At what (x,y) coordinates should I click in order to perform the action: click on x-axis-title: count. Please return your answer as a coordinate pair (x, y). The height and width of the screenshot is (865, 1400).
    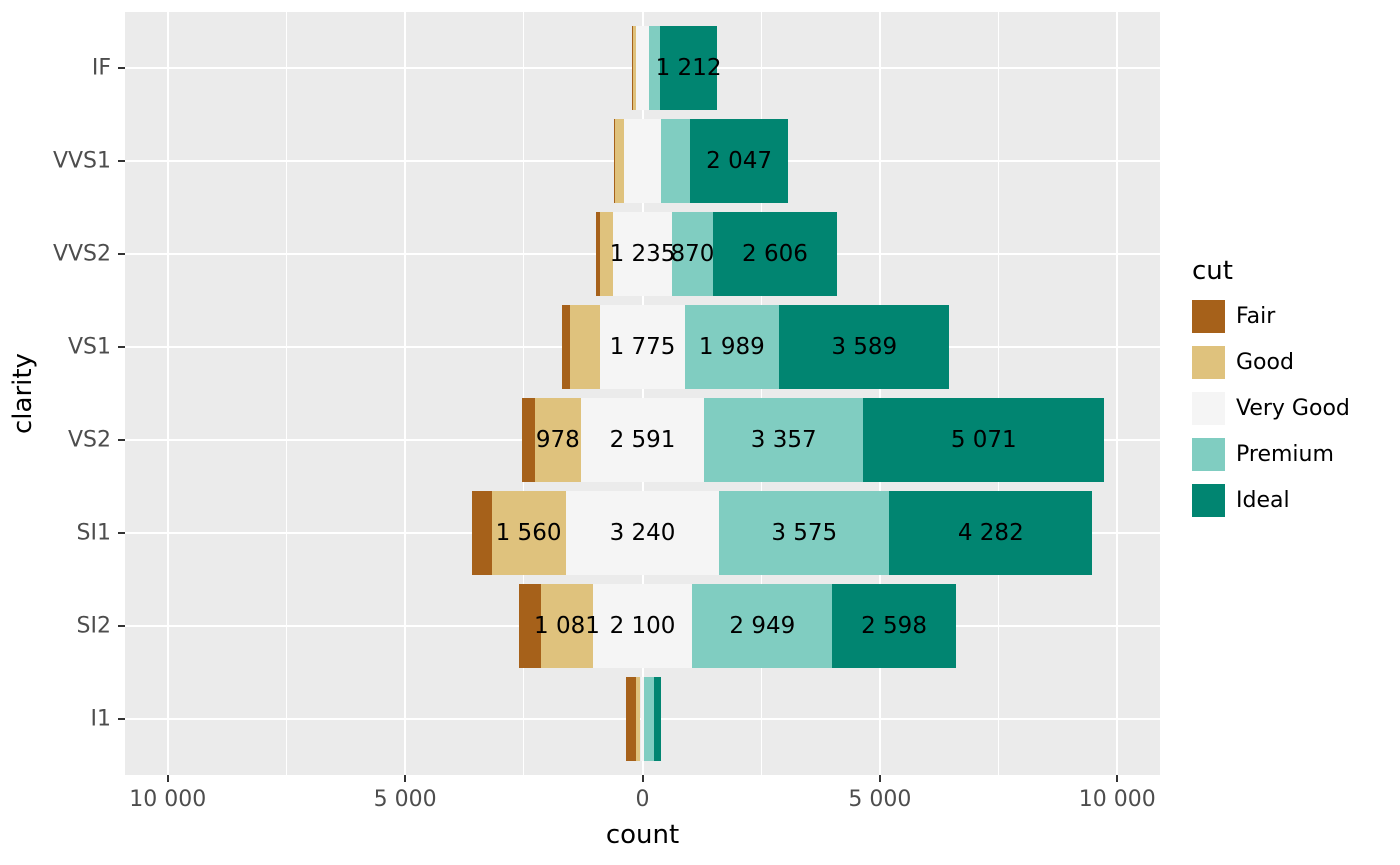
    Looking at the image, I should click on (642, 835).